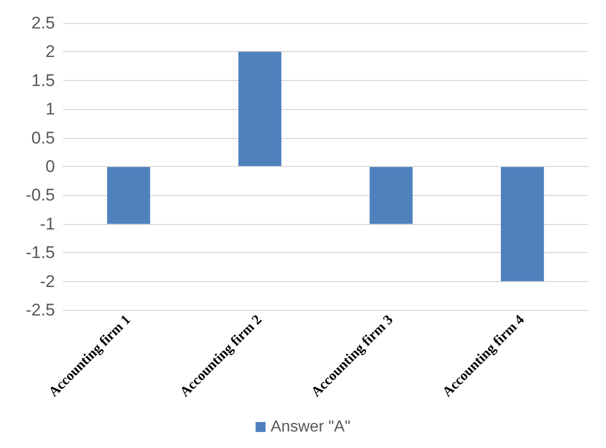  I want to click on y-tick-label: -1.5, so click(40, 252).